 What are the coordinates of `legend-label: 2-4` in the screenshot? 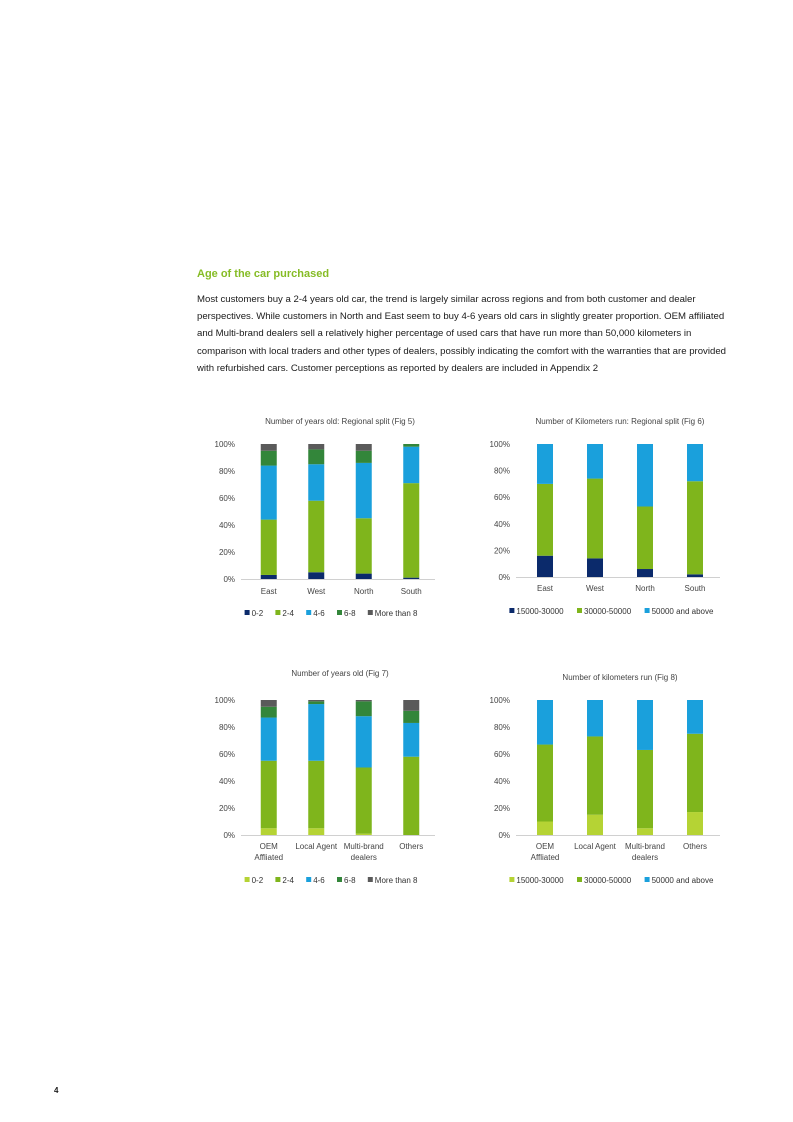 It's located at (288, 880).